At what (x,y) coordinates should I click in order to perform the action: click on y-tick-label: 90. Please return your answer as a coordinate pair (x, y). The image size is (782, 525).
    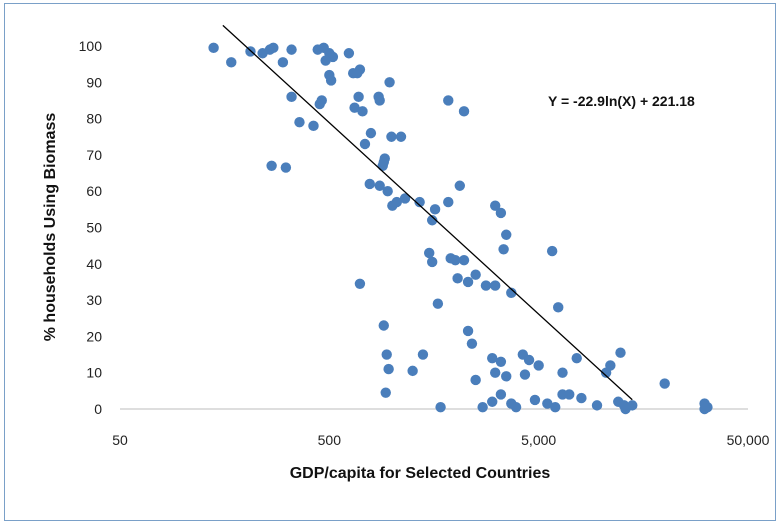
    Looking at the image, I should click on (94, 82).